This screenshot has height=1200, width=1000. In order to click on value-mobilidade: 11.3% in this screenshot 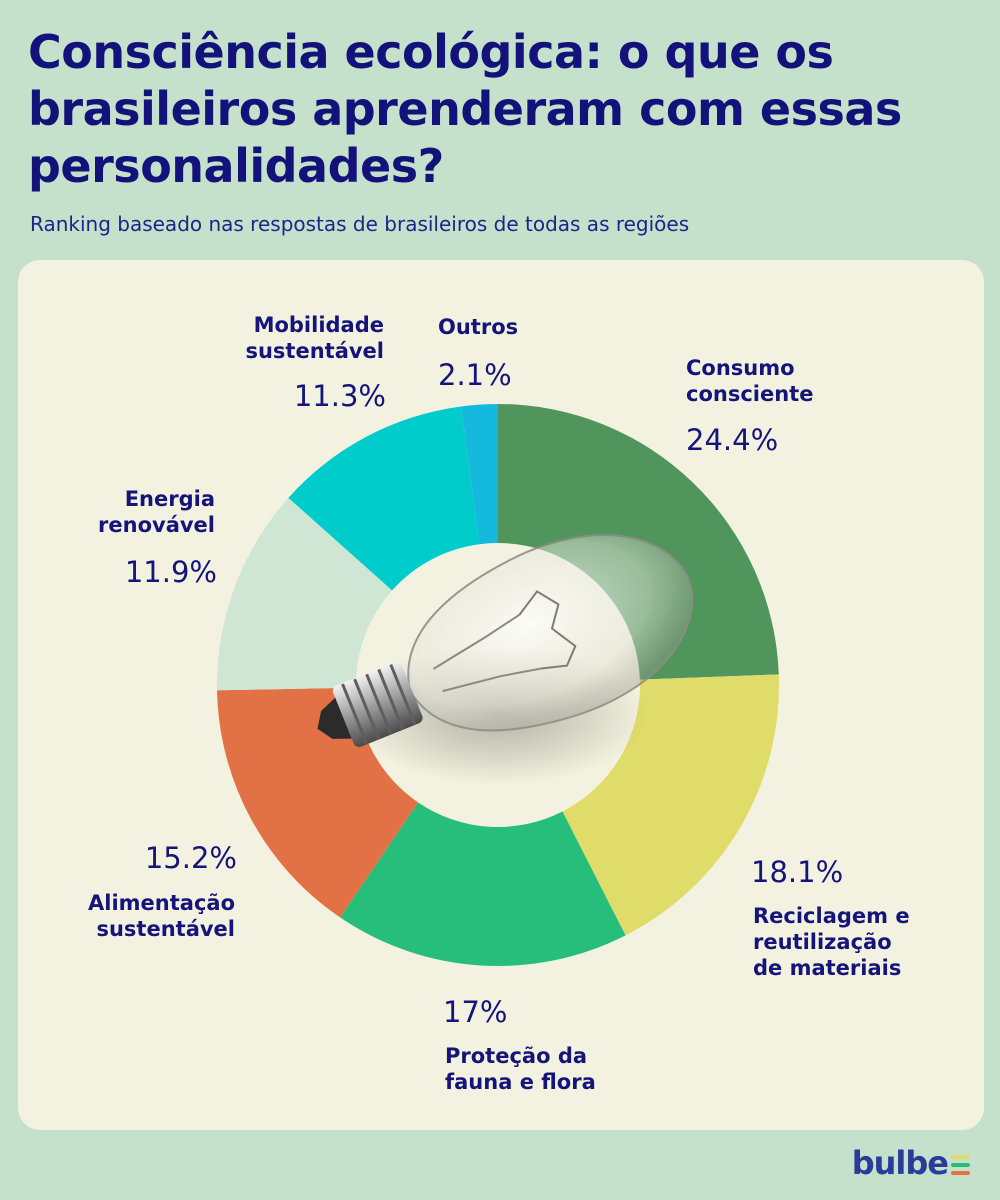, I will do `click(340, 396)`.